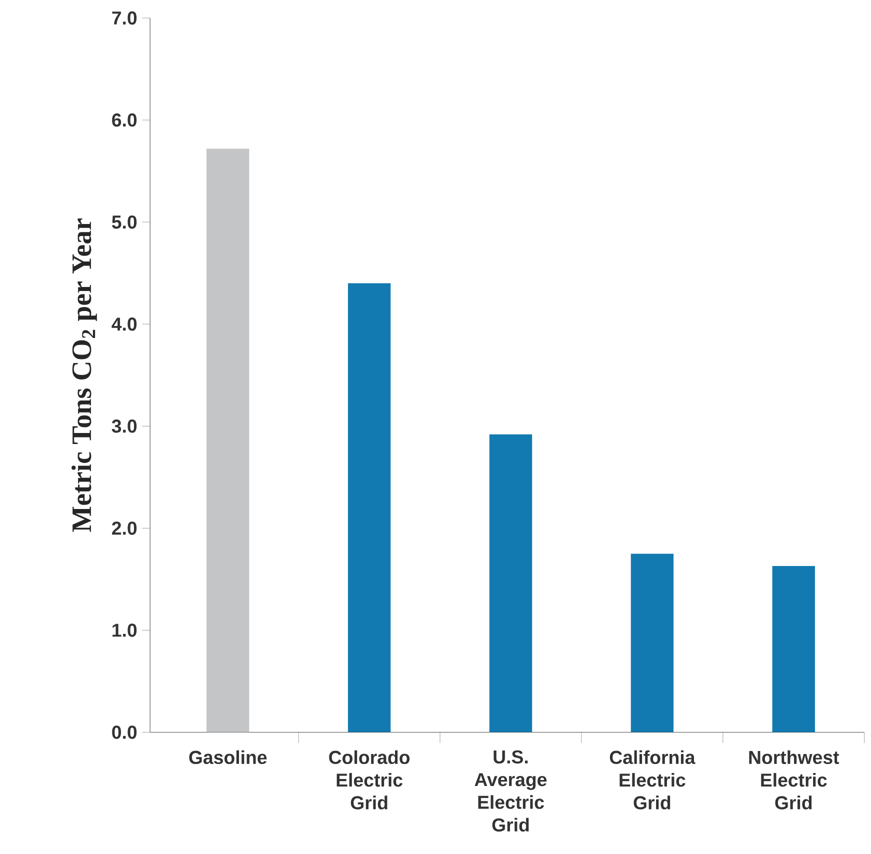 Image resolution: width=871 pixels, height=854 pixels. I want to click on y-tick-label: 5.0, so click(124, 222).